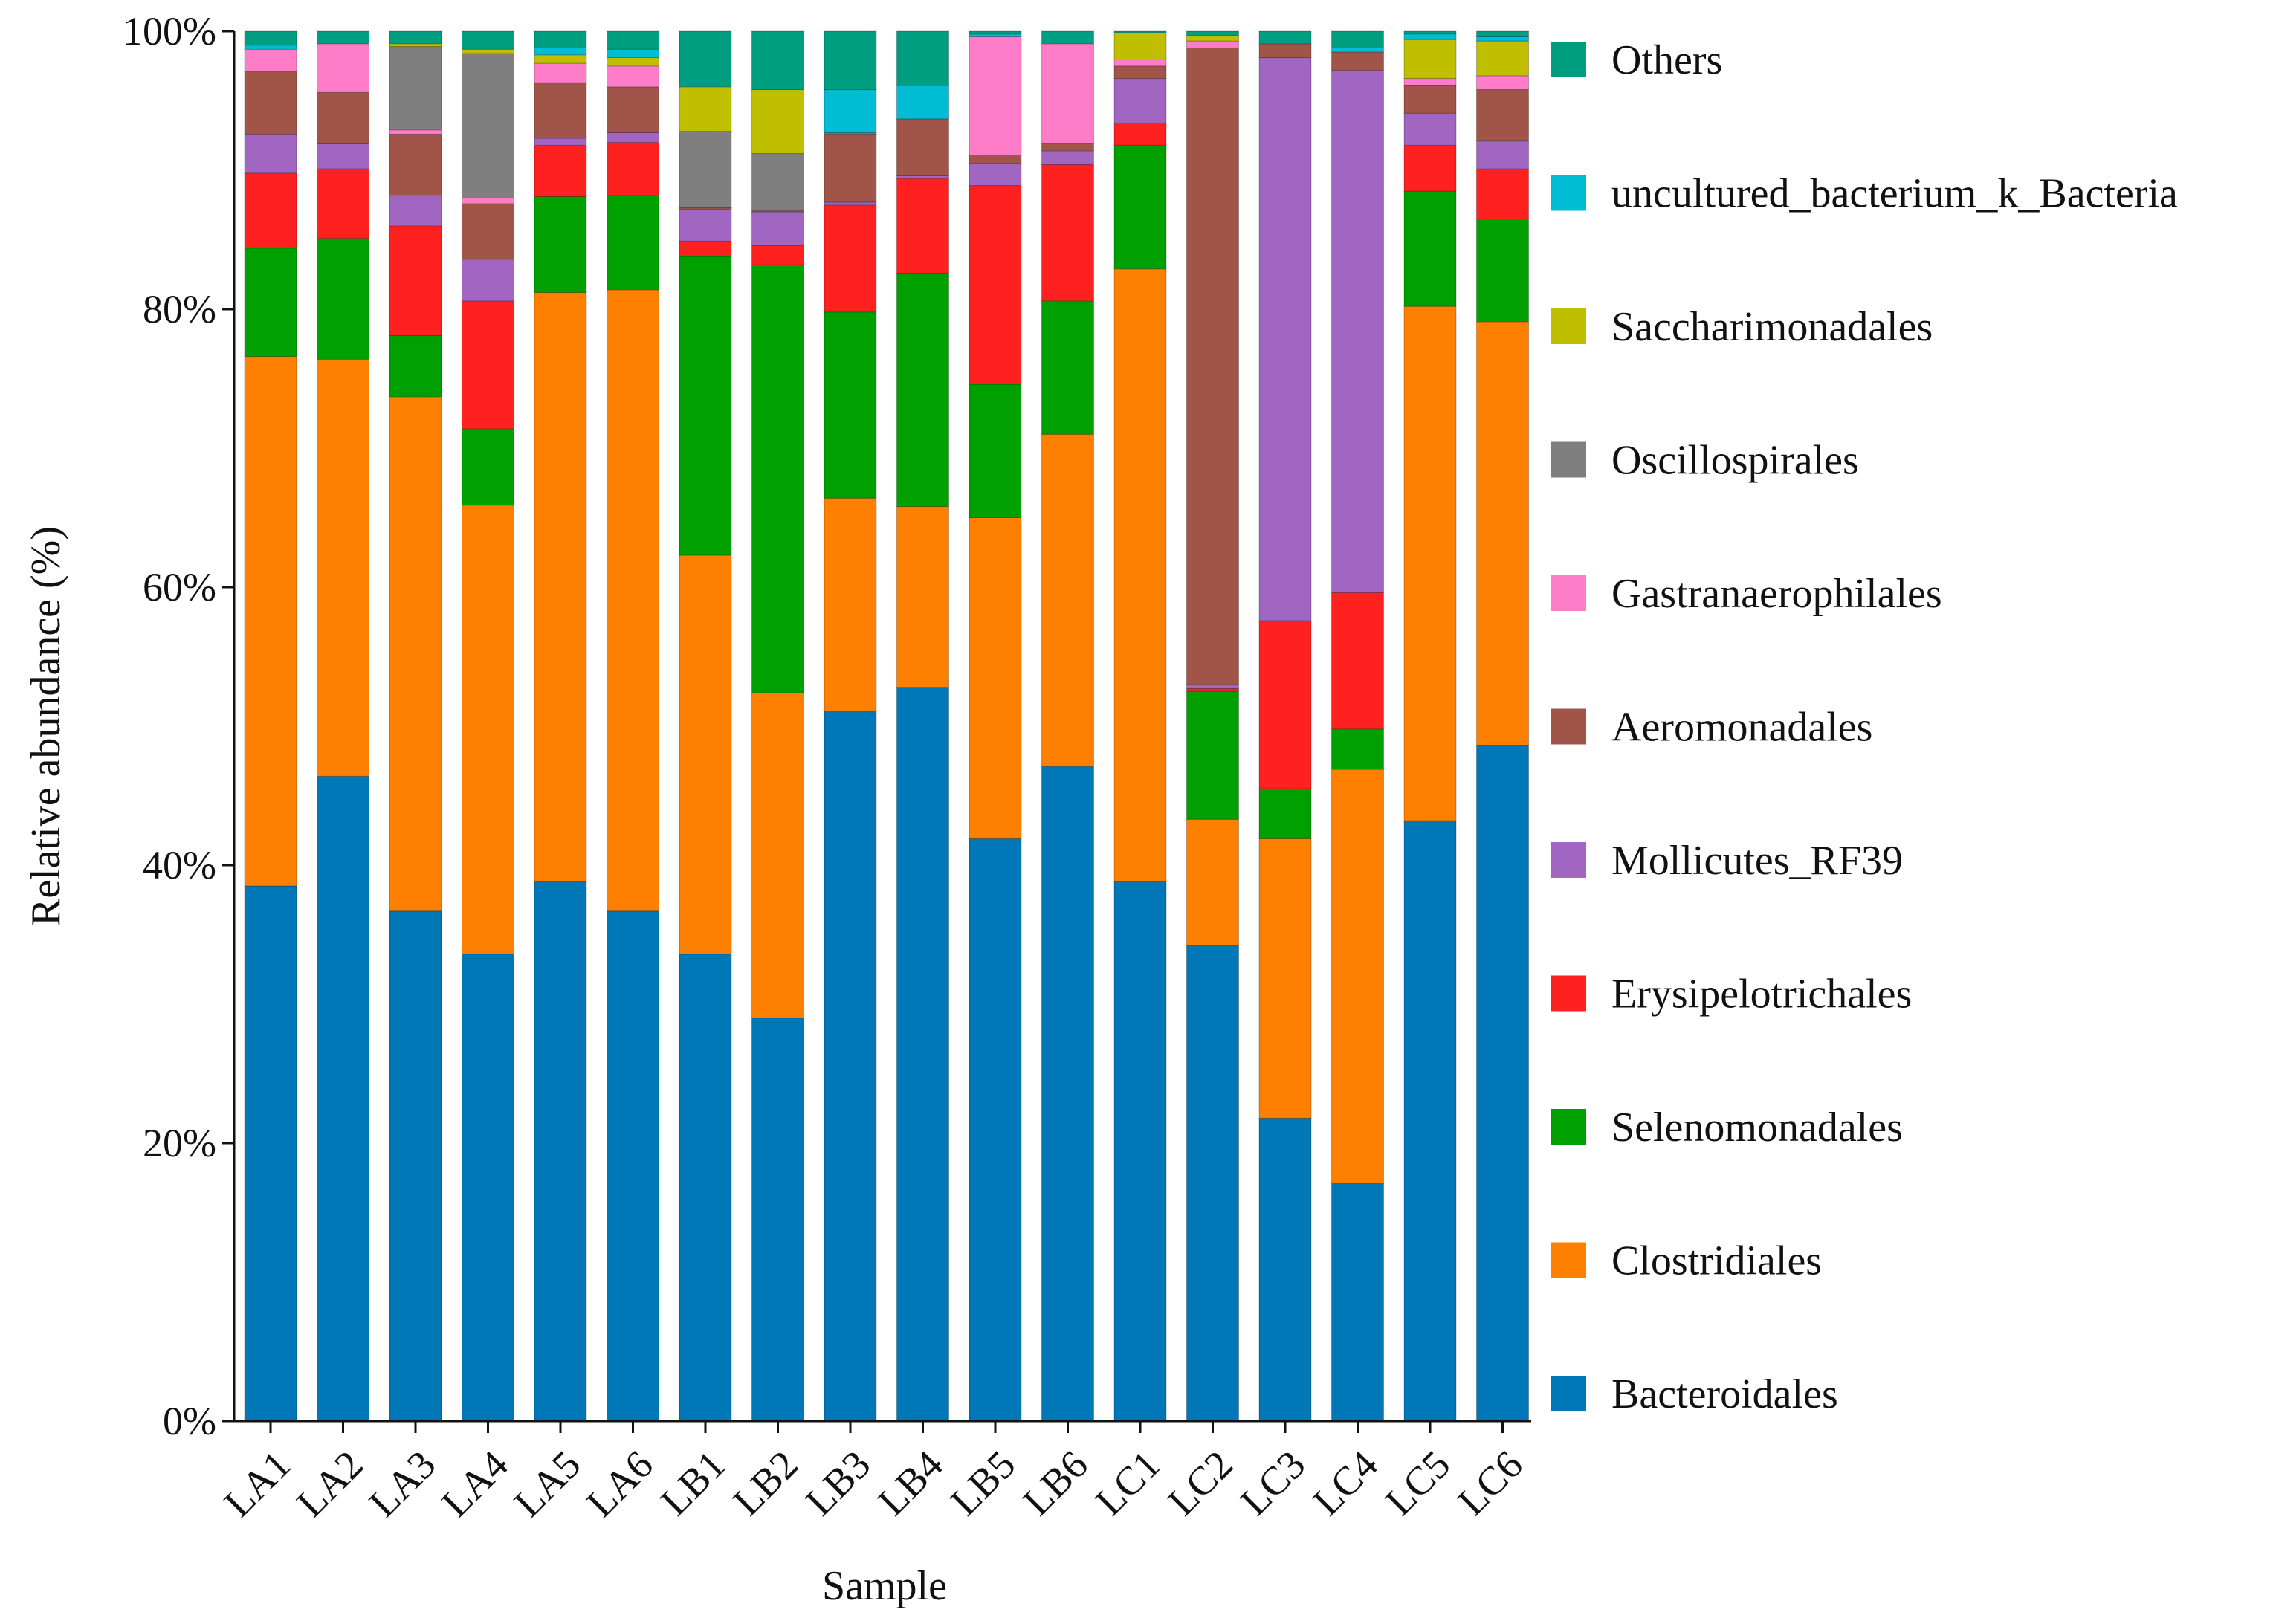 The width and height of the screenshot is (2273, 1624). I want to click on x-tick-label: LC1, so click(1127, 1483).